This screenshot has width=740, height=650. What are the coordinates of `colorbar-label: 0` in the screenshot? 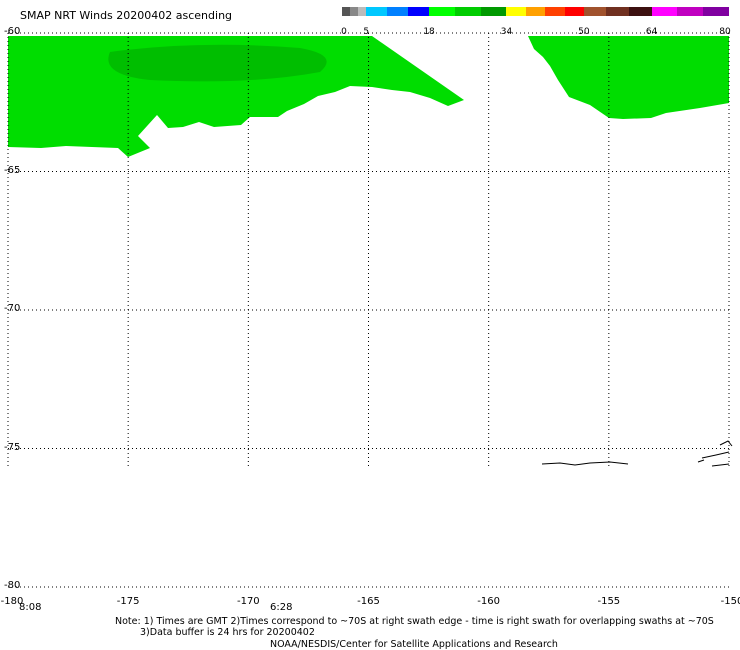 It's located at (344, 32).